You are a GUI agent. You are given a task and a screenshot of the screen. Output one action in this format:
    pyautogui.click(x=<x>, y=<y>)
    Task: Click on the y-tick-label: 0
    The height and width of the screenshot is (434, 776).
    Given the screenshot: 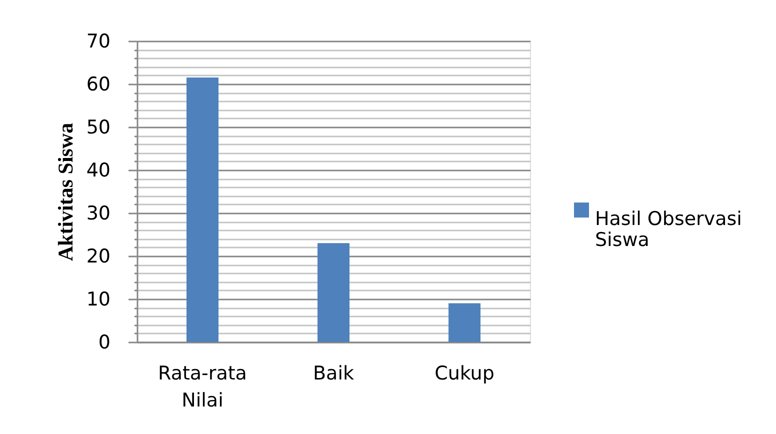 What is the action you would take?
    pyautogui.click(x=104, y=343)
    